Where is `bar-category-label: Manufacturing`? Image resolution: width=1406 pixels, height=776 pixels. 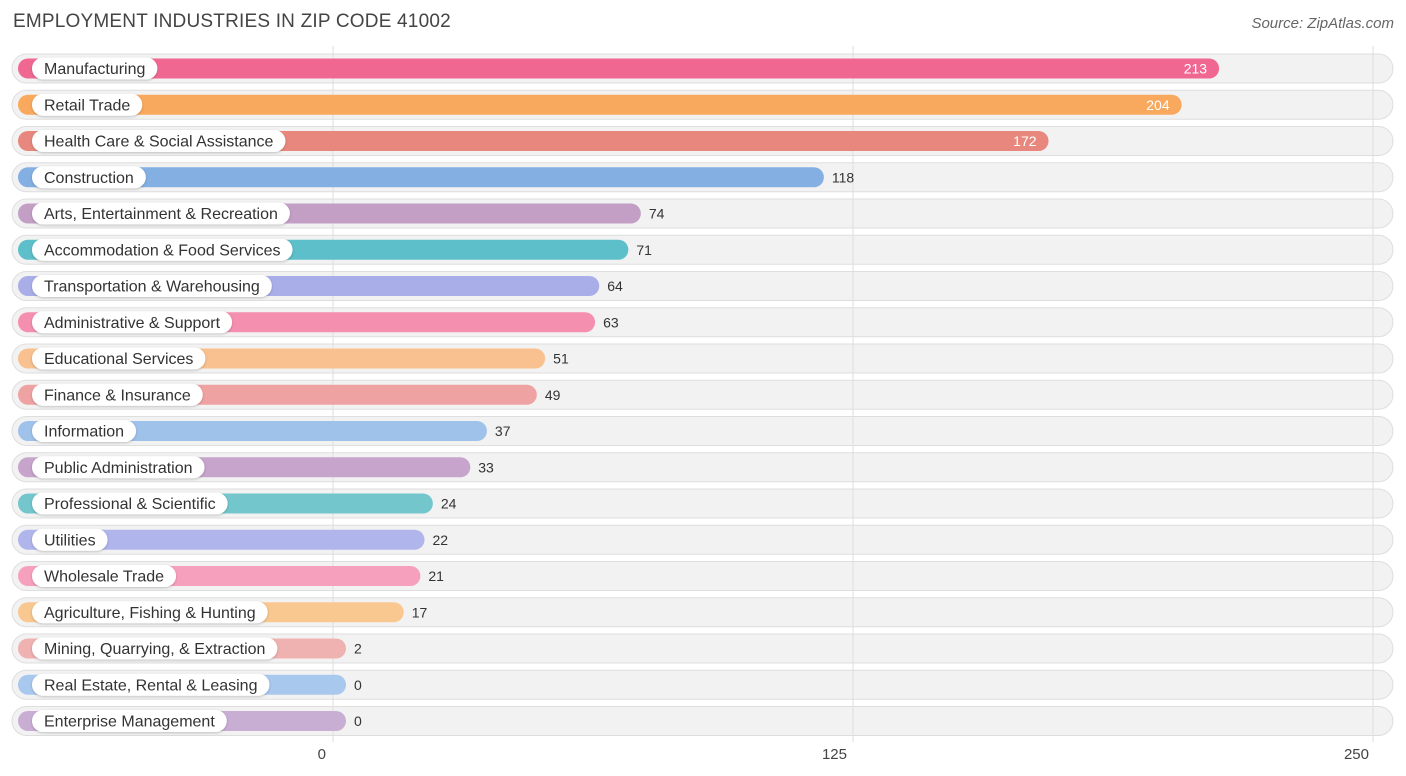
bar-category-label: Manufacturing is located at coordinates (94, 69).